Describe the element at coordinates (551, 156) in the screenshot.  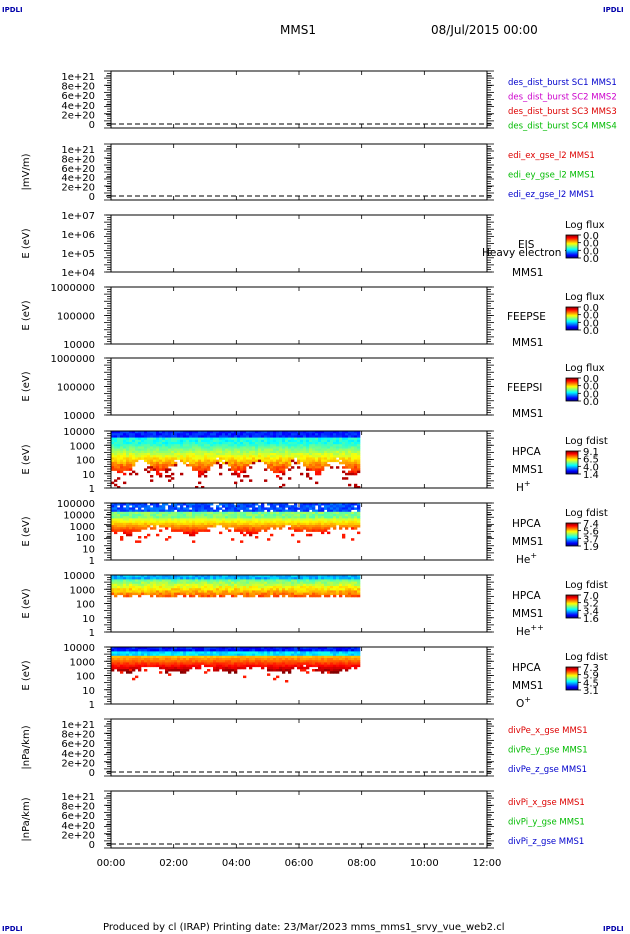
I see `legend-entry: edi_ex_gse_l2 MMS1` at that location.